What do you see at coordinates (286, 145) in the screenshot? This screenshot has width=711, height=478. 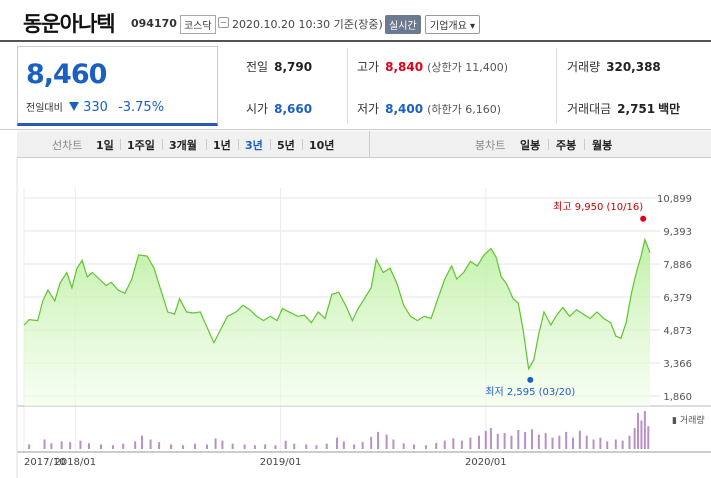 I see `period-5y: 5년` at bounding box center [286, 145].